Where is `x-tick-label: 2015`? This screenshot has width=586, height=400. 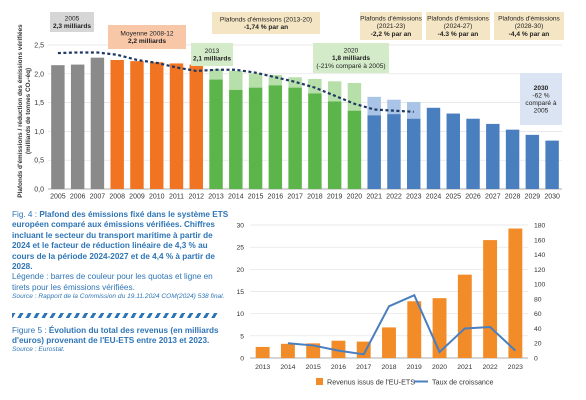
x-tick-label: 2015 is located at coordinates (313, 367).